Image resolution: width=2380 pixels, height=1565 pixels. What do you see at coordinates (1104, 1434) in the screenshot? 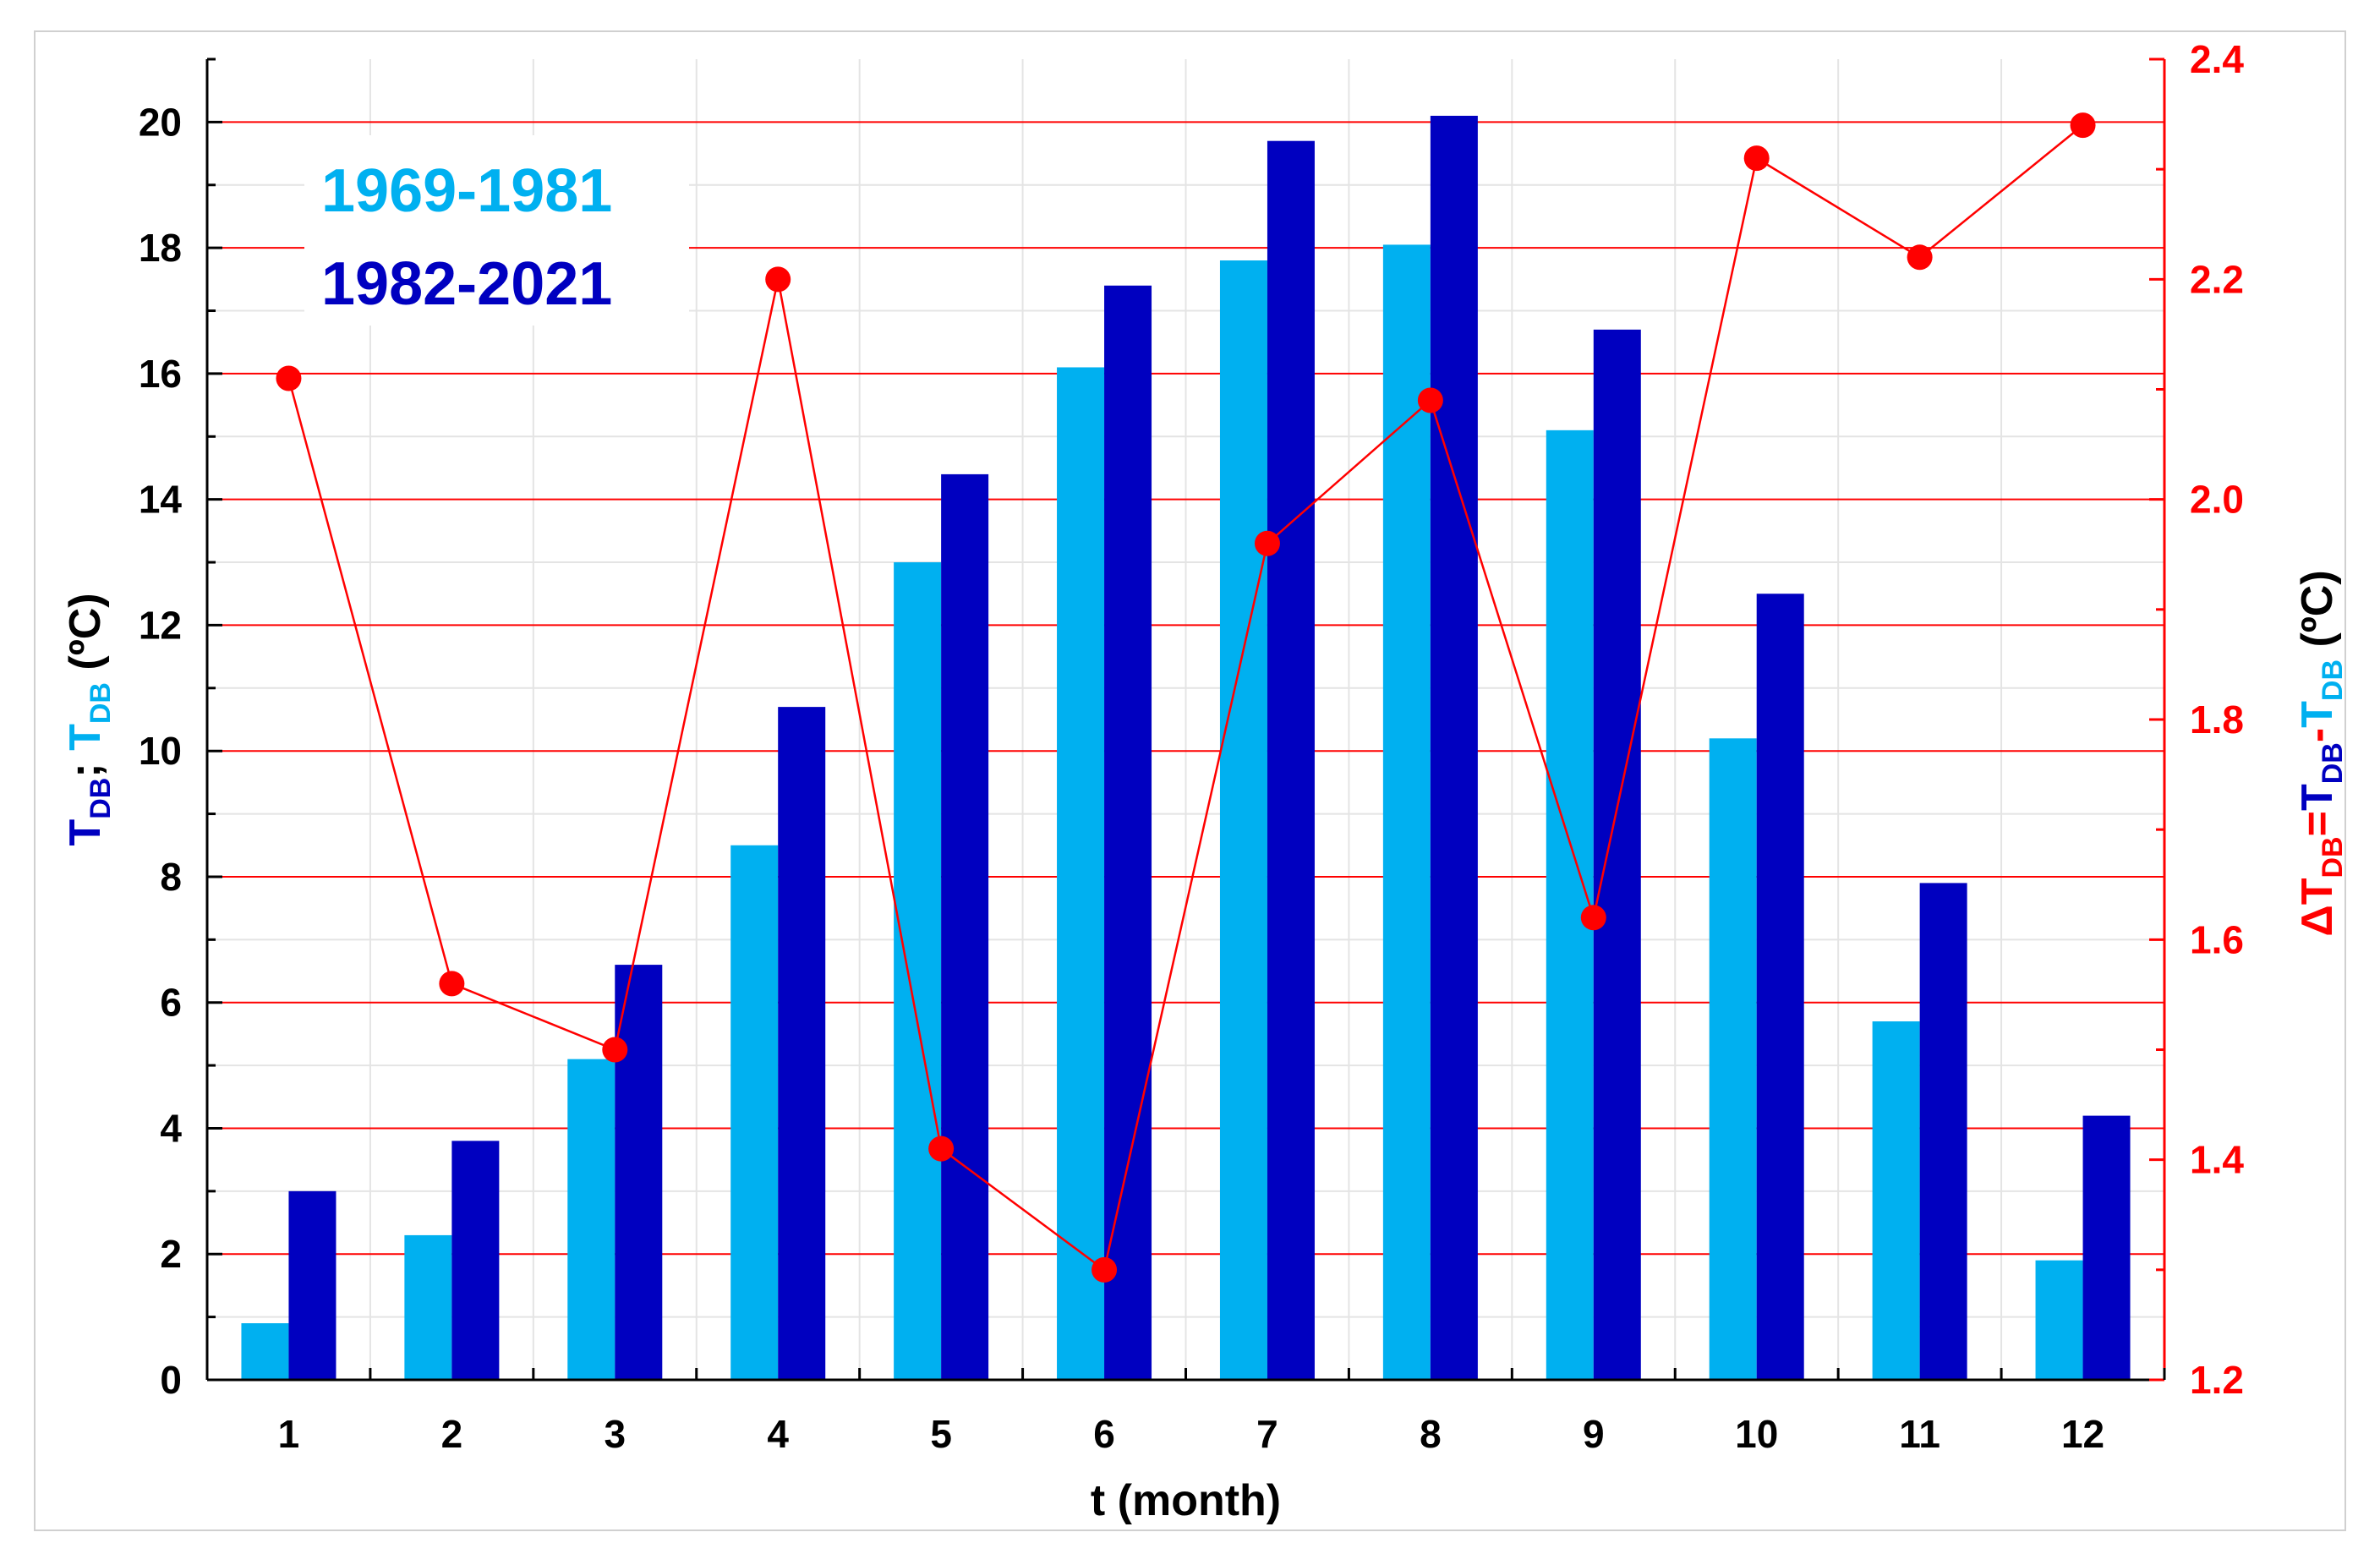
I see `x-tick-label: 6` at bounding box center [1104, 1434].